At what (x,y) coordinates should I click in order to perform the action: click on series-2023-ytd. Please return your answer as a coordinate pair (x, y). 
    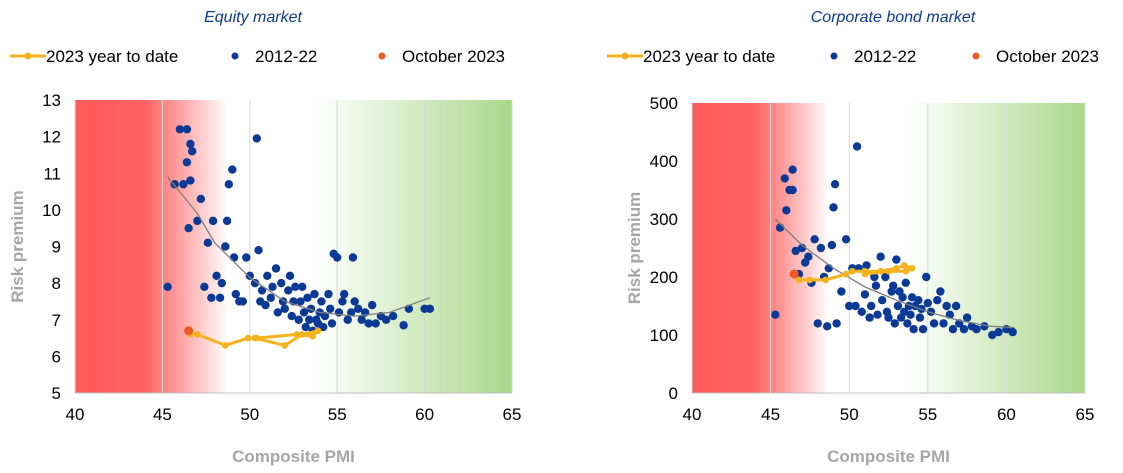
    Looking at the image, I should click on (855, 273).